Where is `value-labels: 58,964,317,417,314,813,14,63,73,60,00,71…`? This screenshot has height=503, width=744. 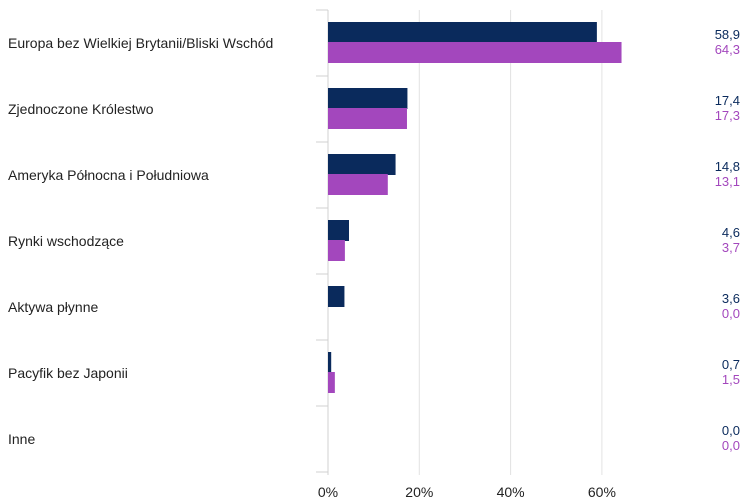
value-labels: 58,964,317,417,314,813,14,63,73,60,00,71… is located at coordinates (727, 240).